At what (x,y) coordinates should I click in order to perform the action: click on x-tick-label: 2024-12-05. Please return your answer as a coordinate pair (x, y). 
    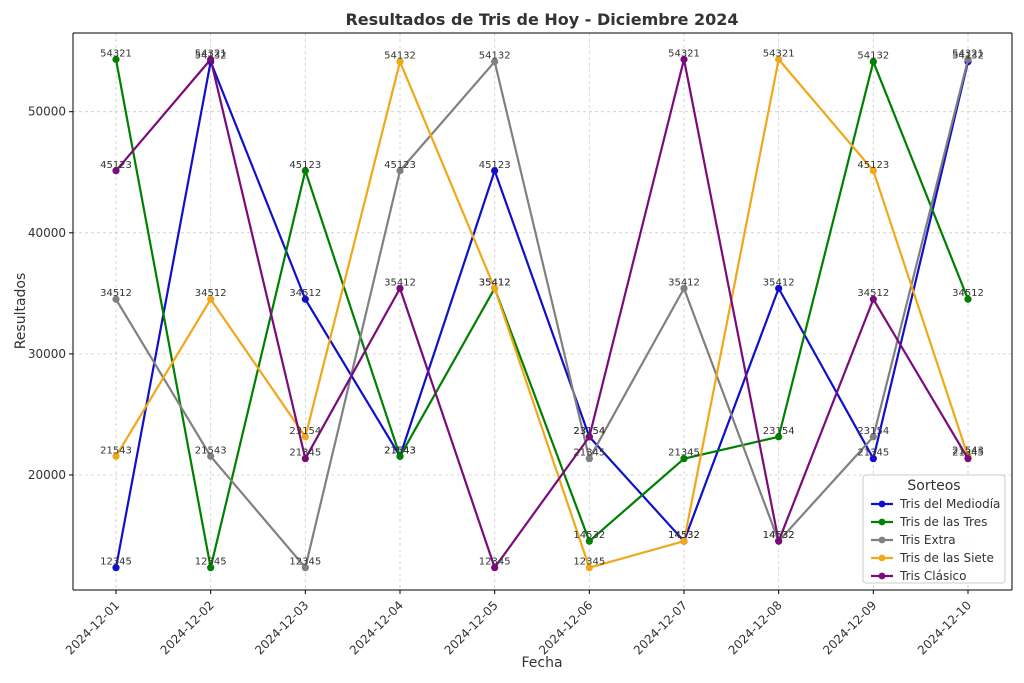
    Looking at the image, I should click on (471, 627).